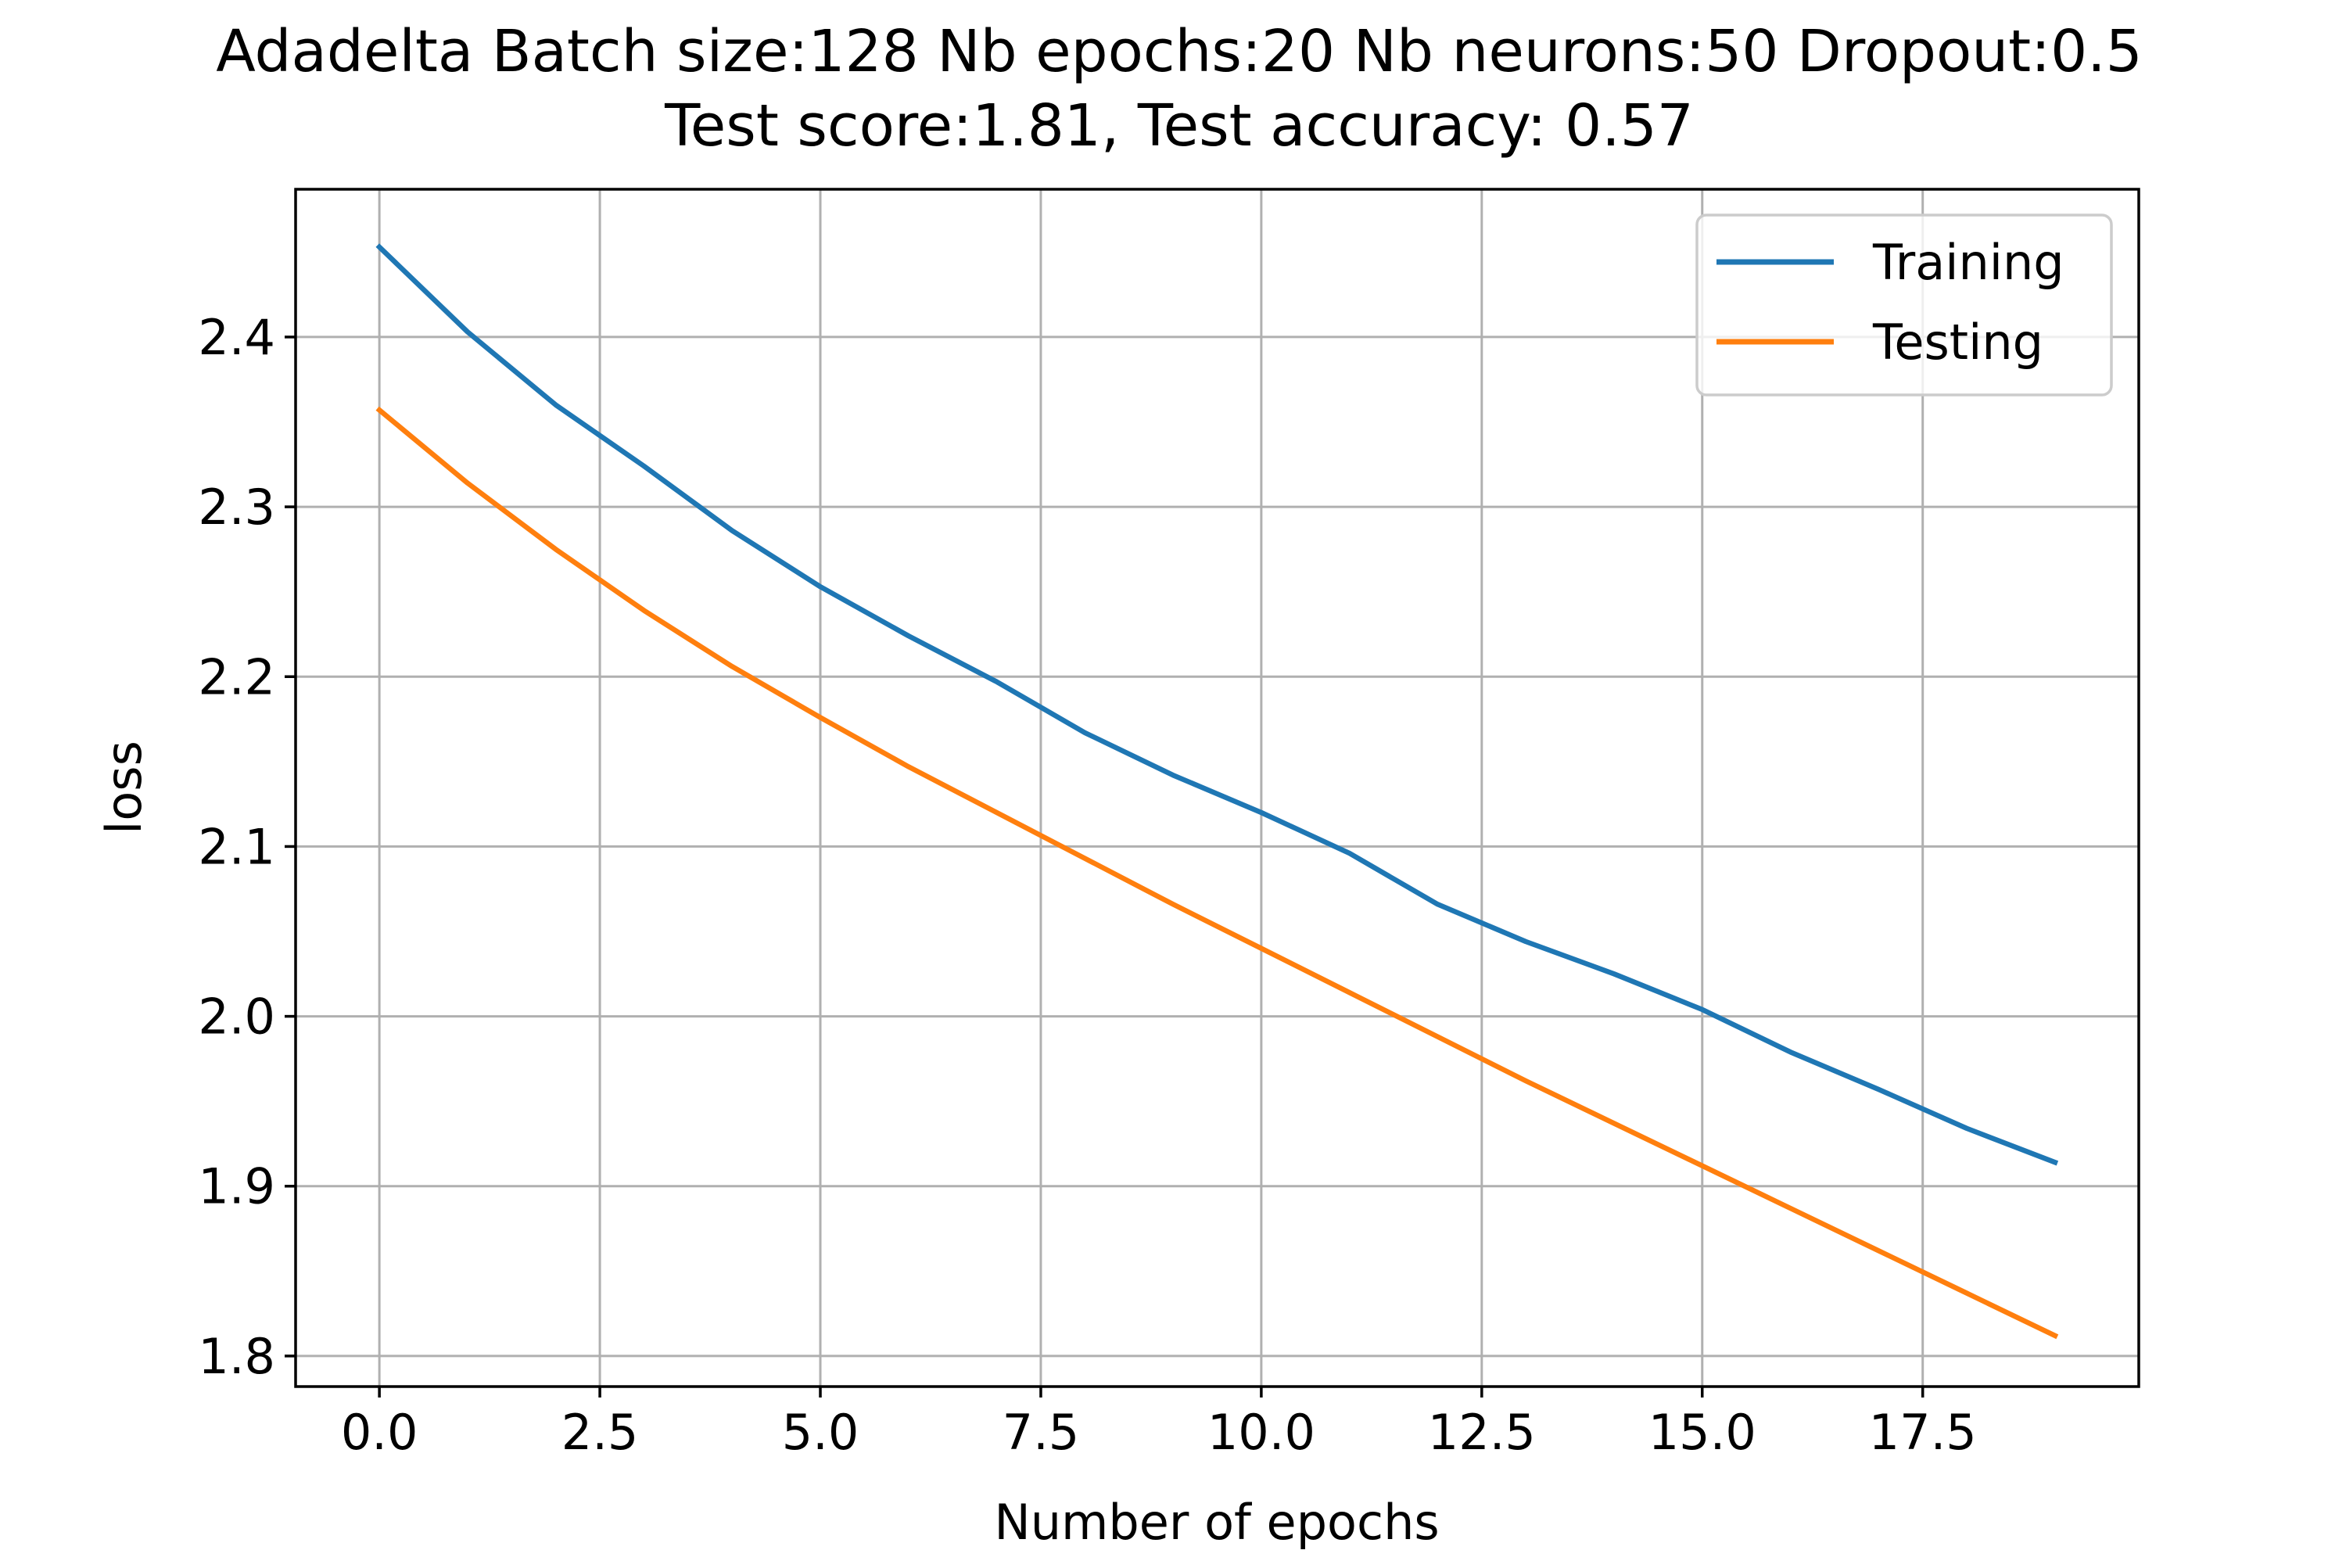 This screenshot has width=2346, height=1568. Describe the element at coordinates (1957, 342) in the screenshot. I see `legend-label-testing: Testing` at that location.